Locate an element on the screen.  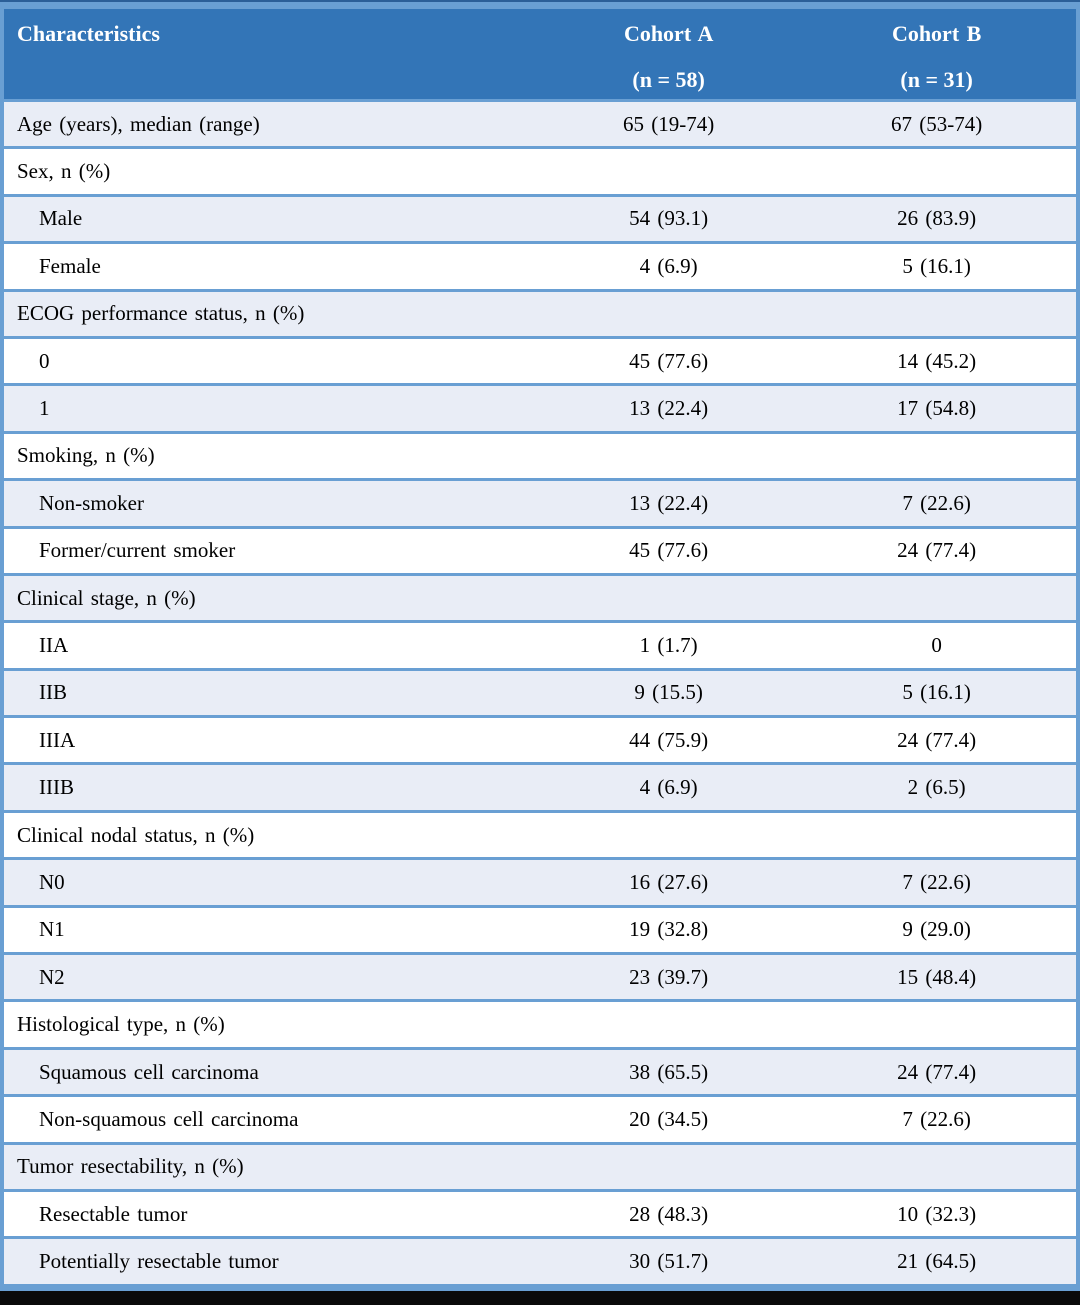
cell-cohort-a: 38 (65.5) is located at coordinates (669, 1072).